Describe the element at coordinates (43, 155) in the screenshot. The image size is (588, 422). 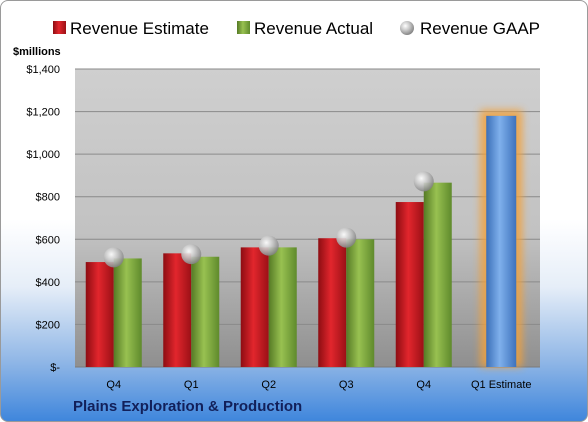
I see `y-tick-label: $1,000` at that location.